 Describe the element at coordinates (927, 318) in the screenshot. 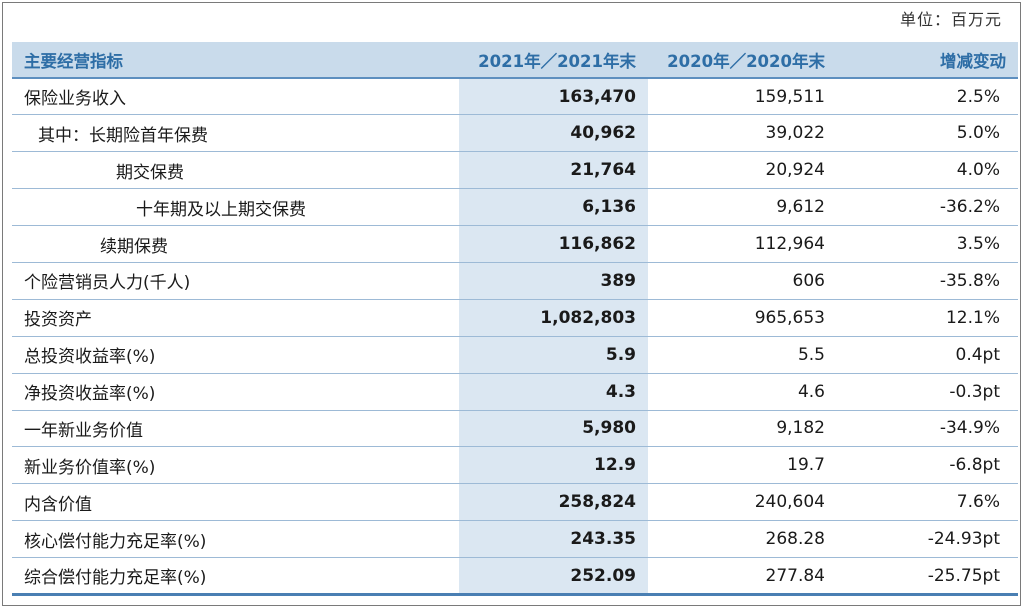

I see `value-change: 12.1%` at that location.